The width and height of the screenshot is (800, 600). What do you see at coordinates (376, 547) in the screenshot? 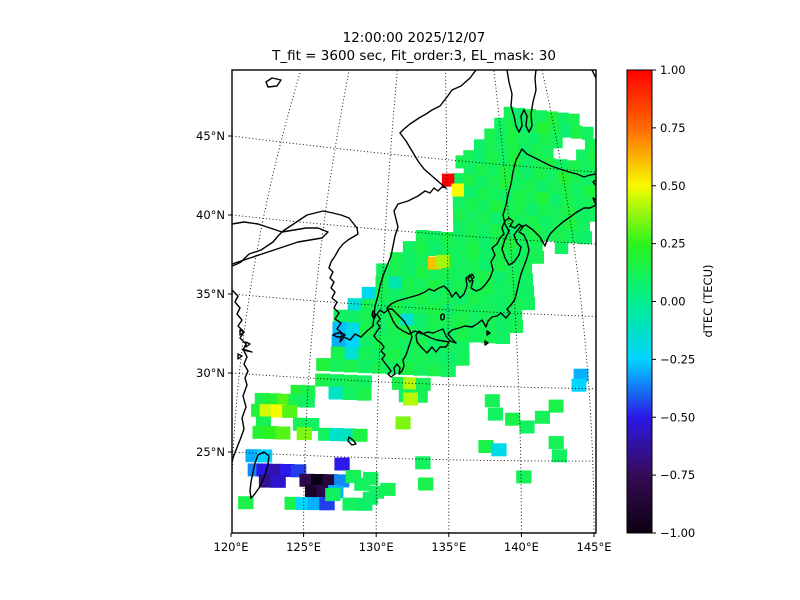
I see `x-tick-label: 130°E` at bounding box center [376, 547].